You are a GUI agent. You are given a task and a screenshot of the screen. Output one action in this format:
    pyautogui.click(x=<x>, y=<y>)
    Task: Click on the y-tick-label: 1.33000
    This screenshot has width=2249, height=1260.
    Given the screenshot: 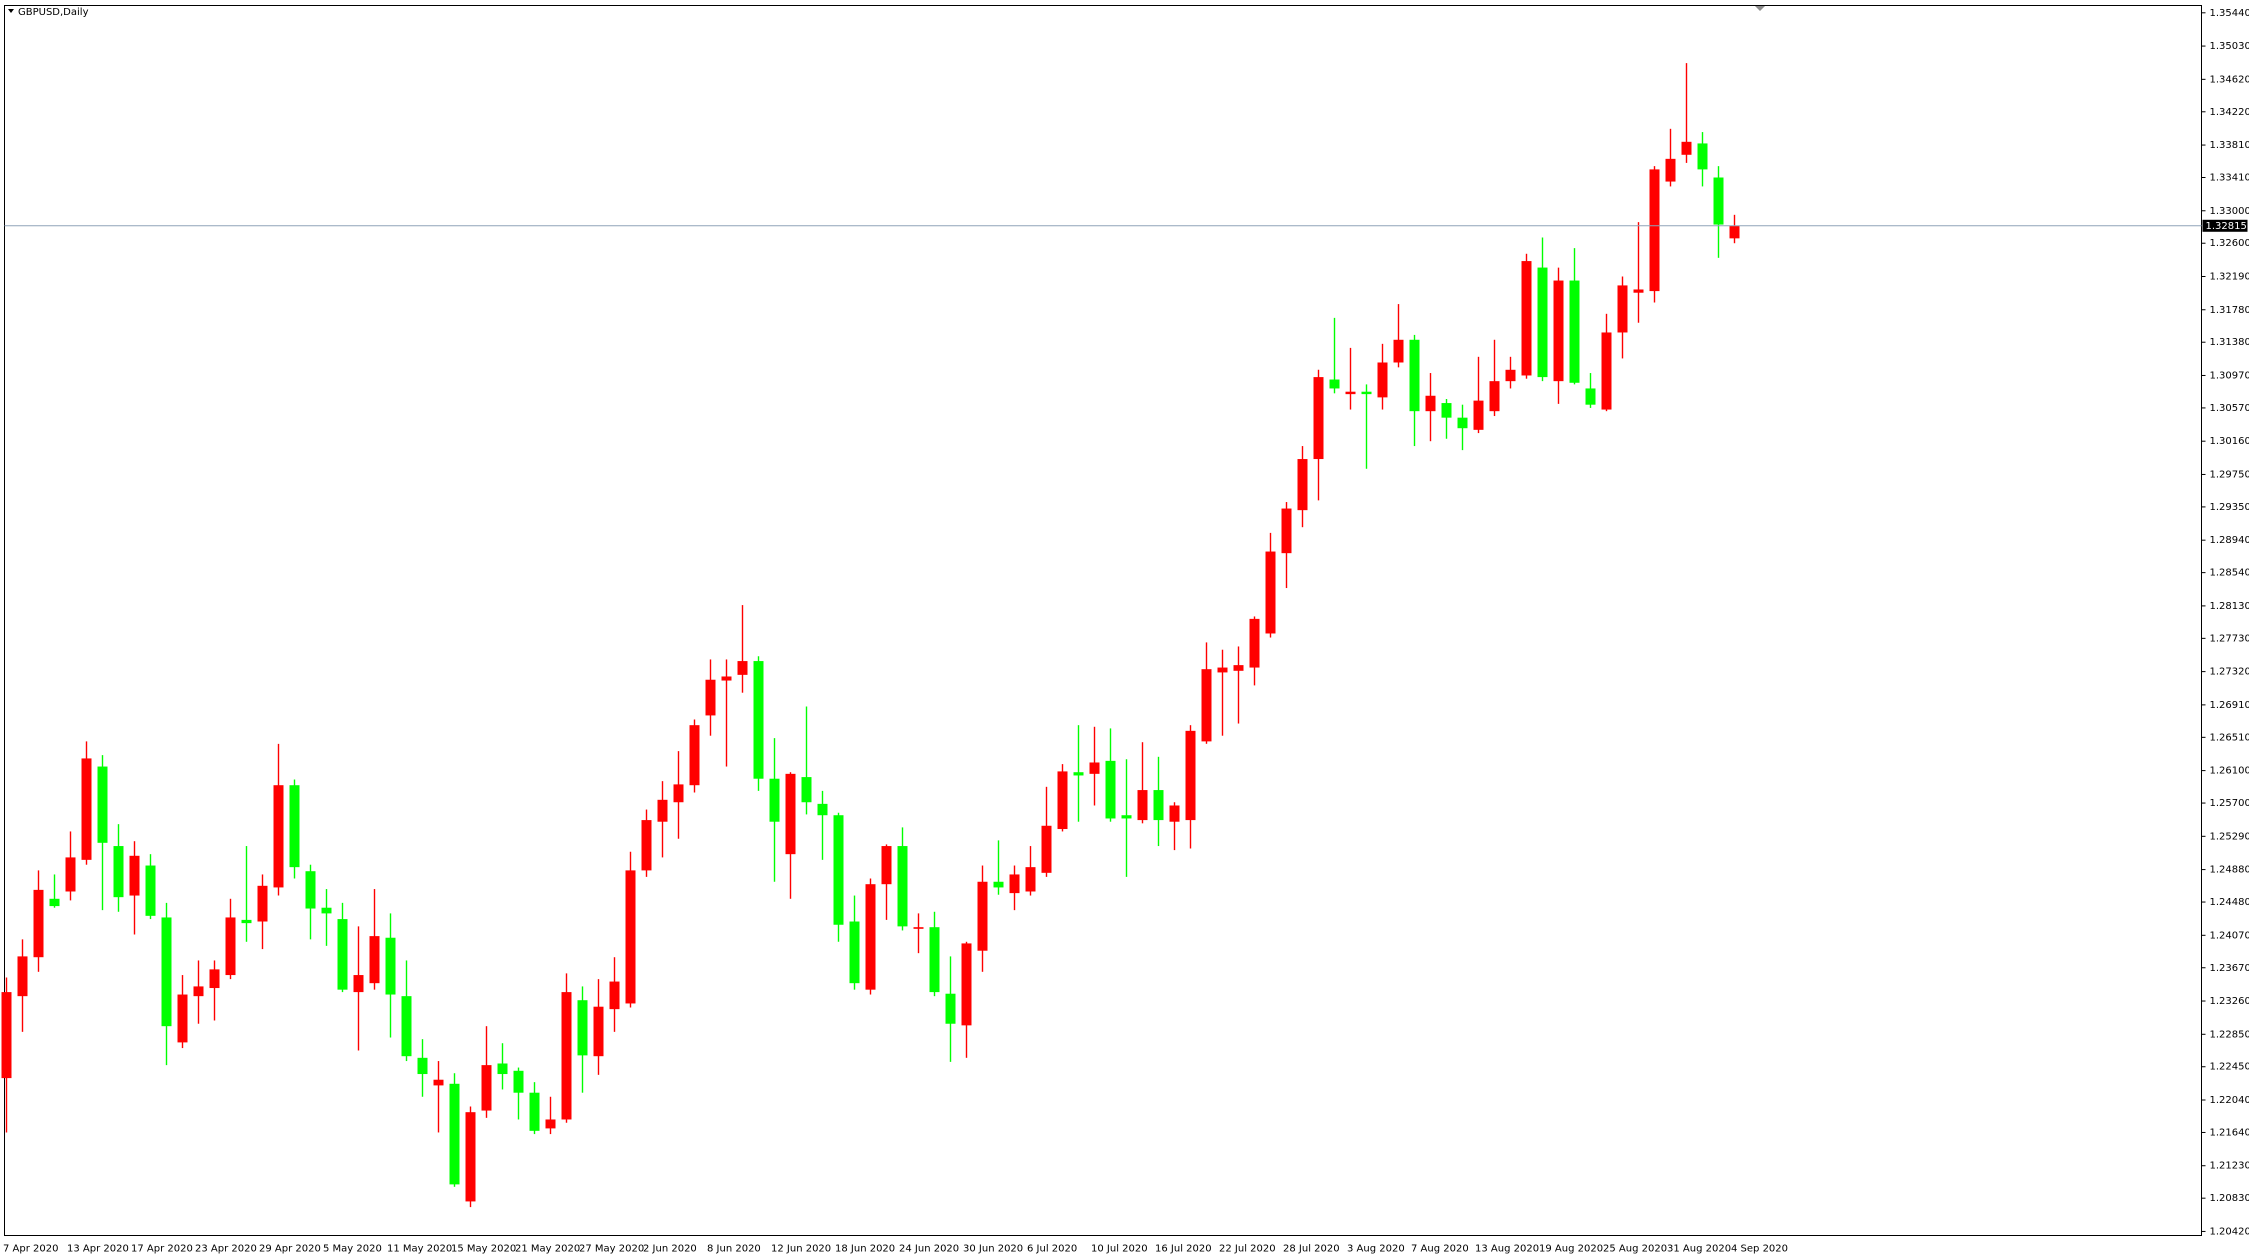 What is the action you would take?
    pyautogui.click(x=2229, y=211)
    